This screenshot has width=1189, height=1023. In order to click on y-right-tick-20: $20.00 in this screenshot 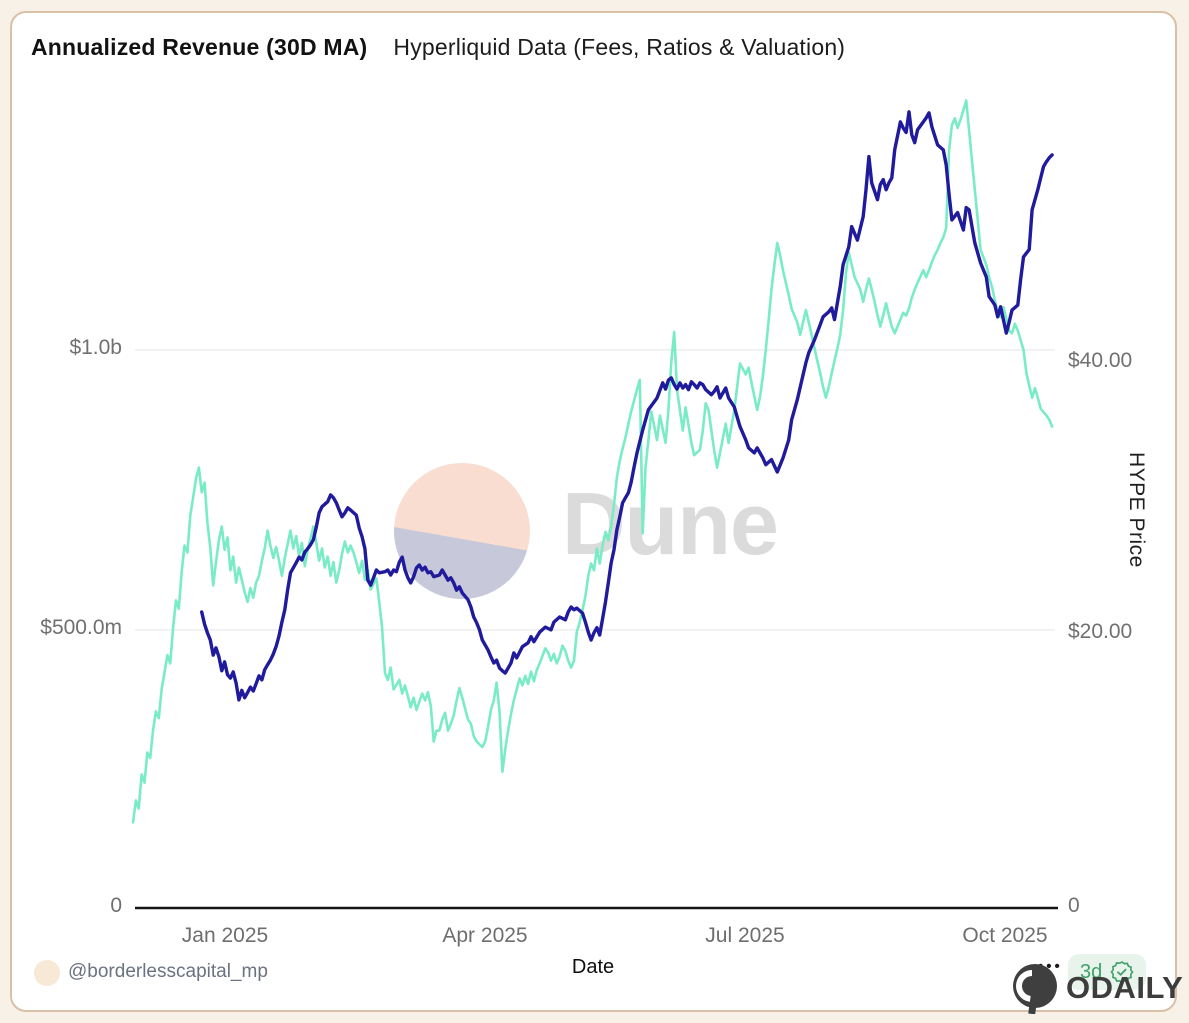, I will do `click(1100, 631)`.